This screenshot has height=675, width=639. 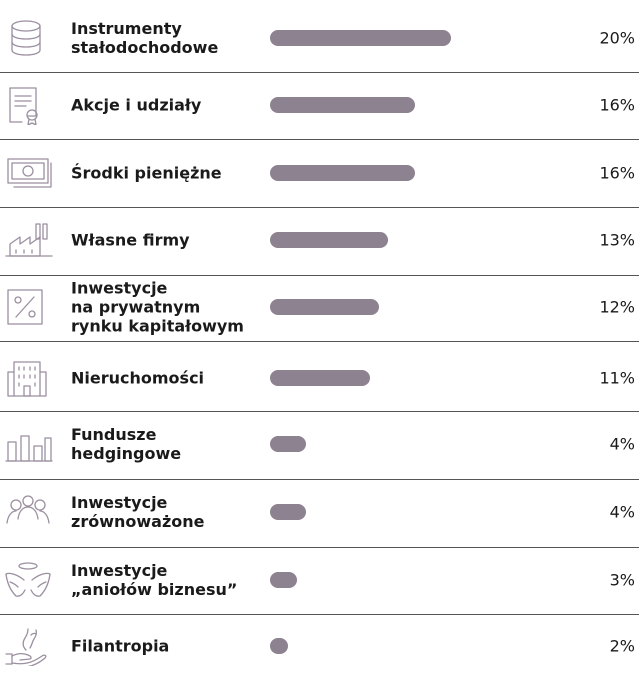 What do you see at coordinates (622, 580) in the screenshot?
I see `value-label: 3%` at bounding box center [622, 580].